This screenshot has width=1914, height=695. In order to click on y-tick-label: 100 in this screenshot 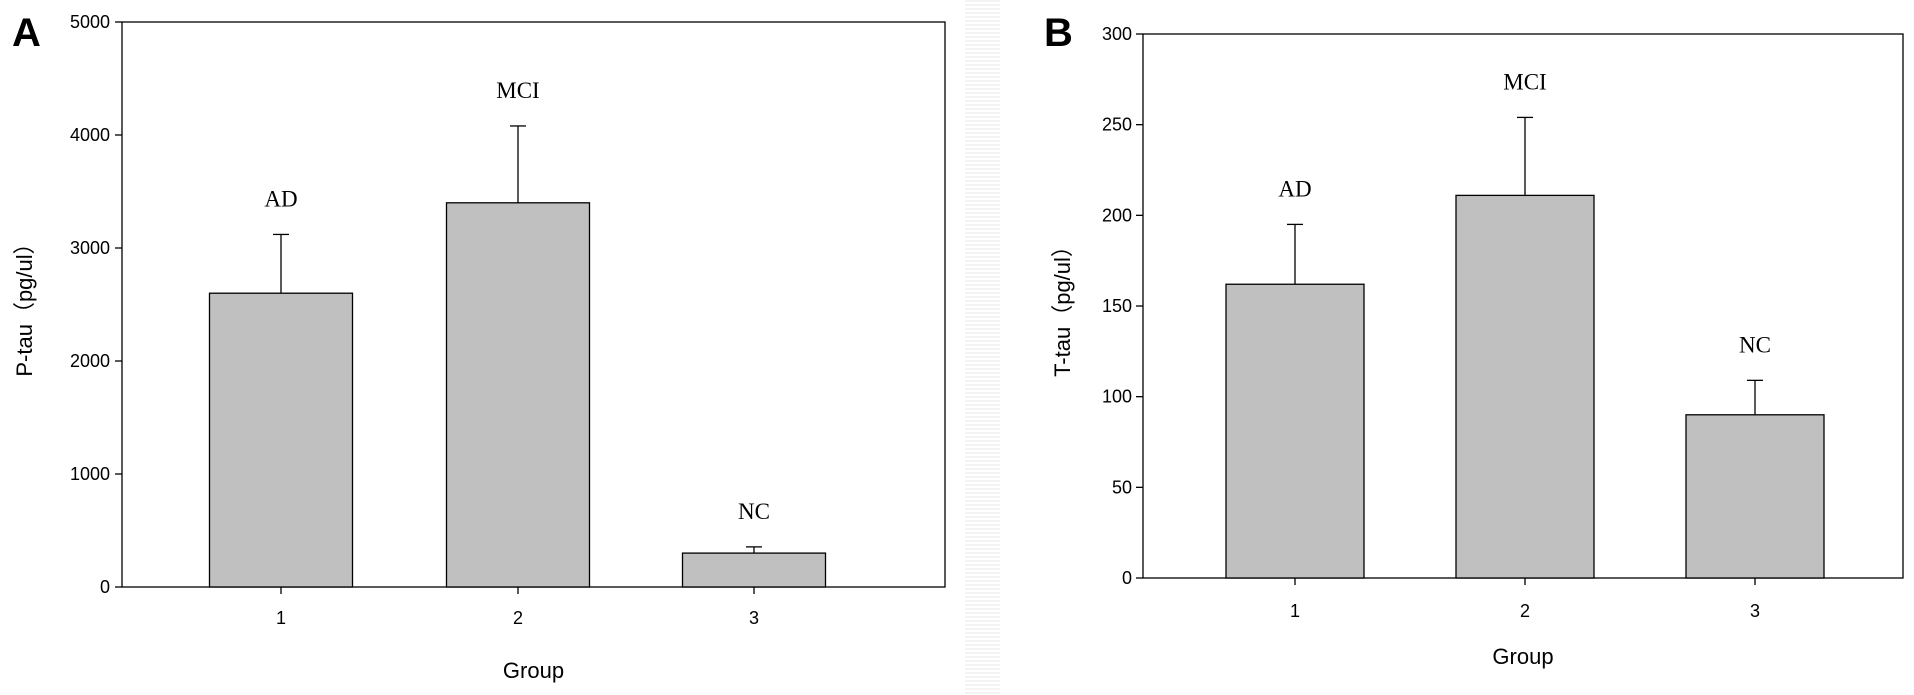, I will do `click(1117, 397)`.